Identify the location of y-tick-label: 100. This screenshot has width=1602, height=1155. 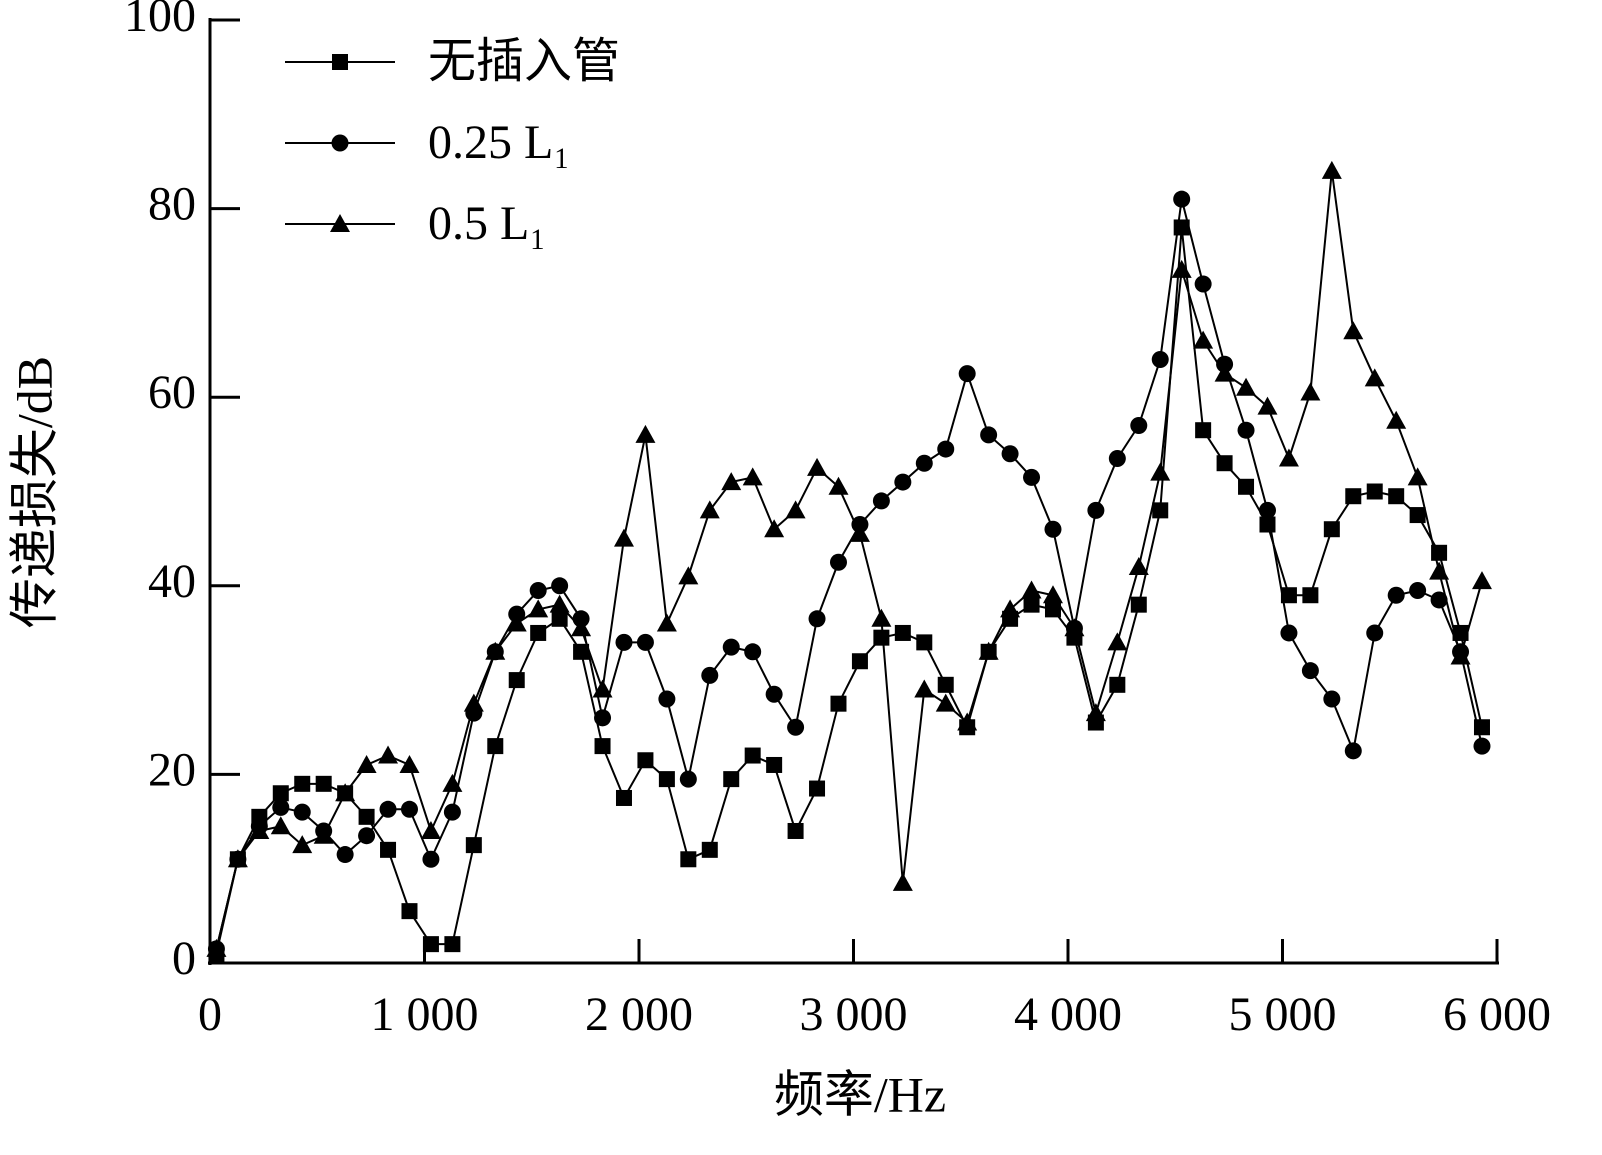
(160, 21).